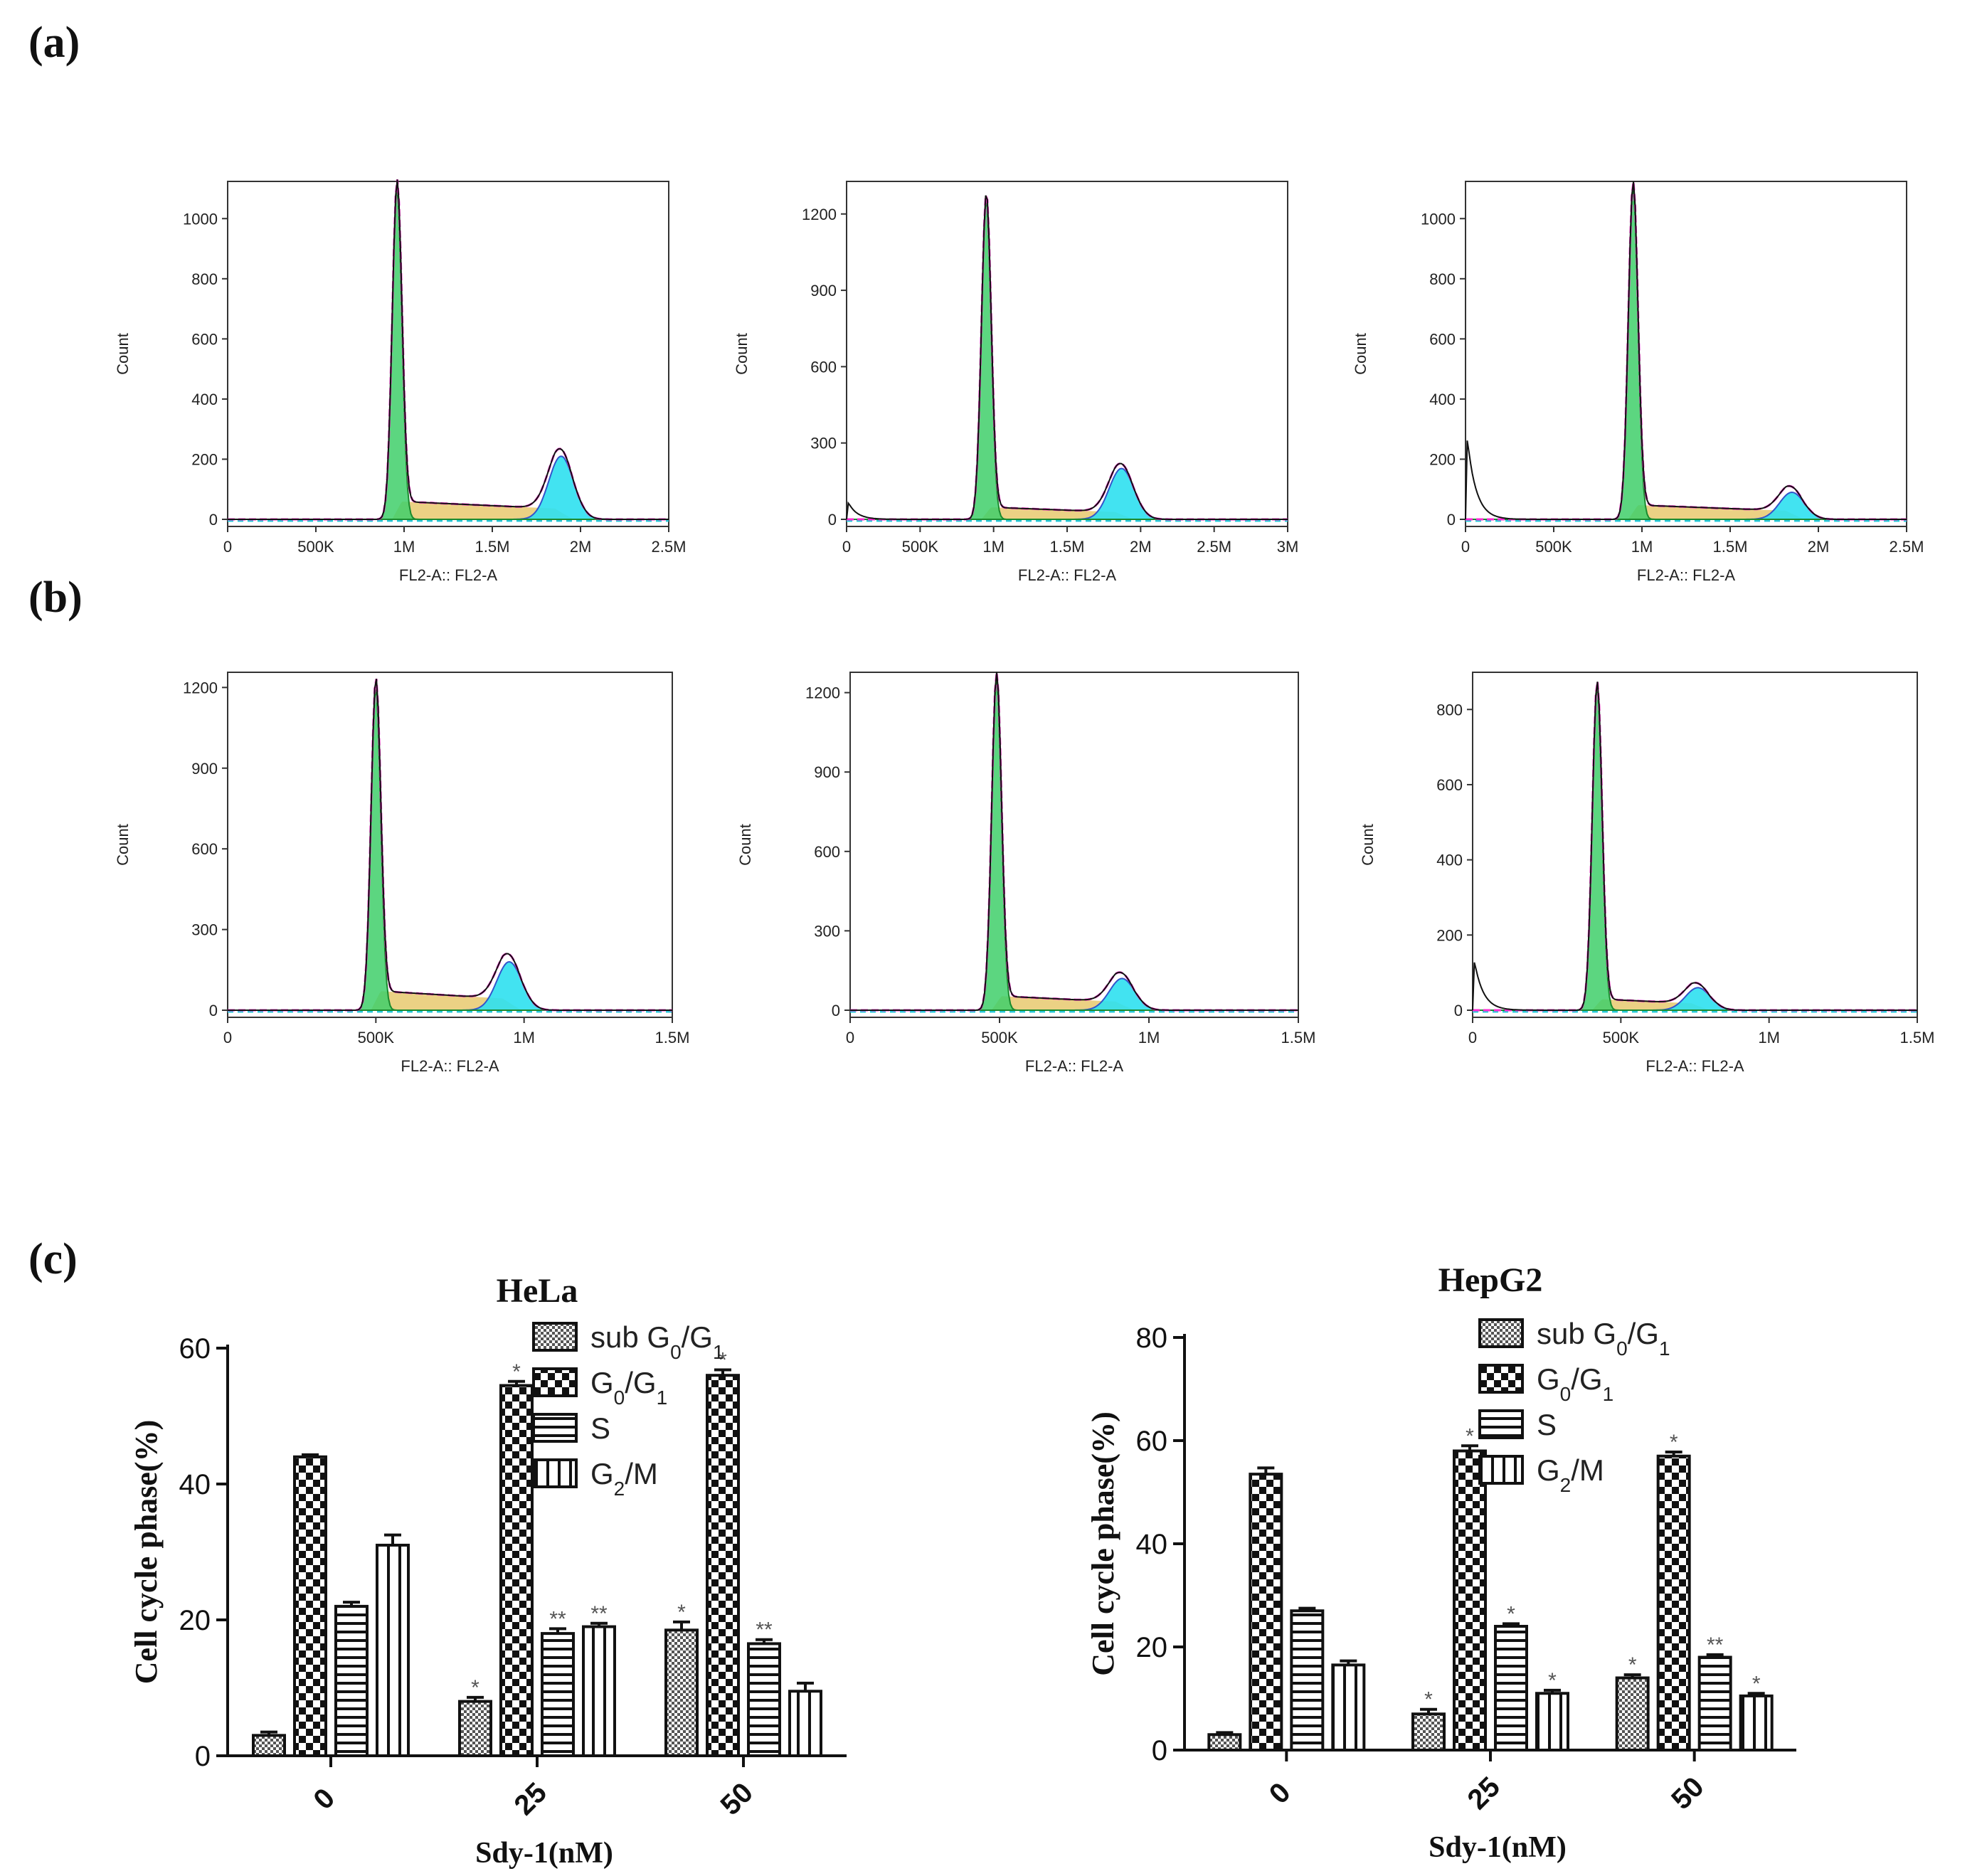 This screenshot has height=1876, width=1982. Describe the element at coordinates (55, 597) in the screenshot. I see `panel-label-b: (b)` at that location.